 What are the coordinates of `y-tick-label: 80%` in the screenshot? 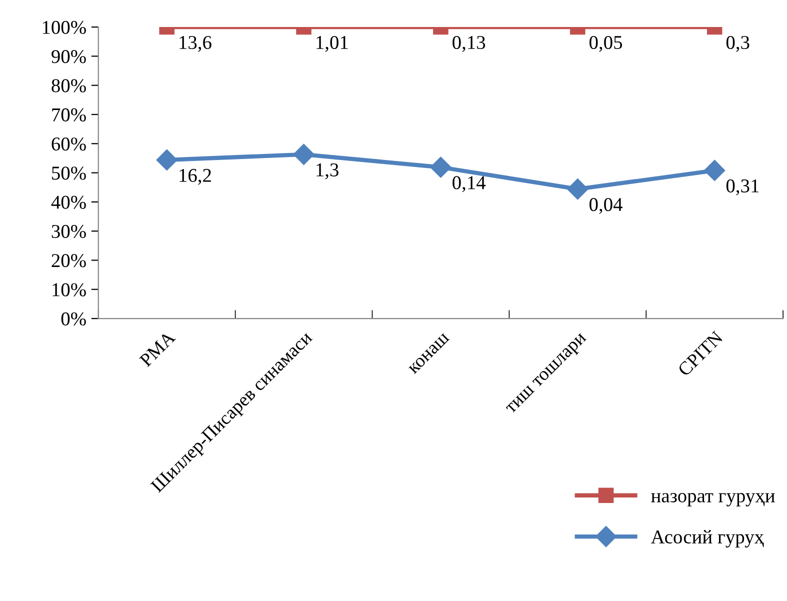 It's located at (69, 85).